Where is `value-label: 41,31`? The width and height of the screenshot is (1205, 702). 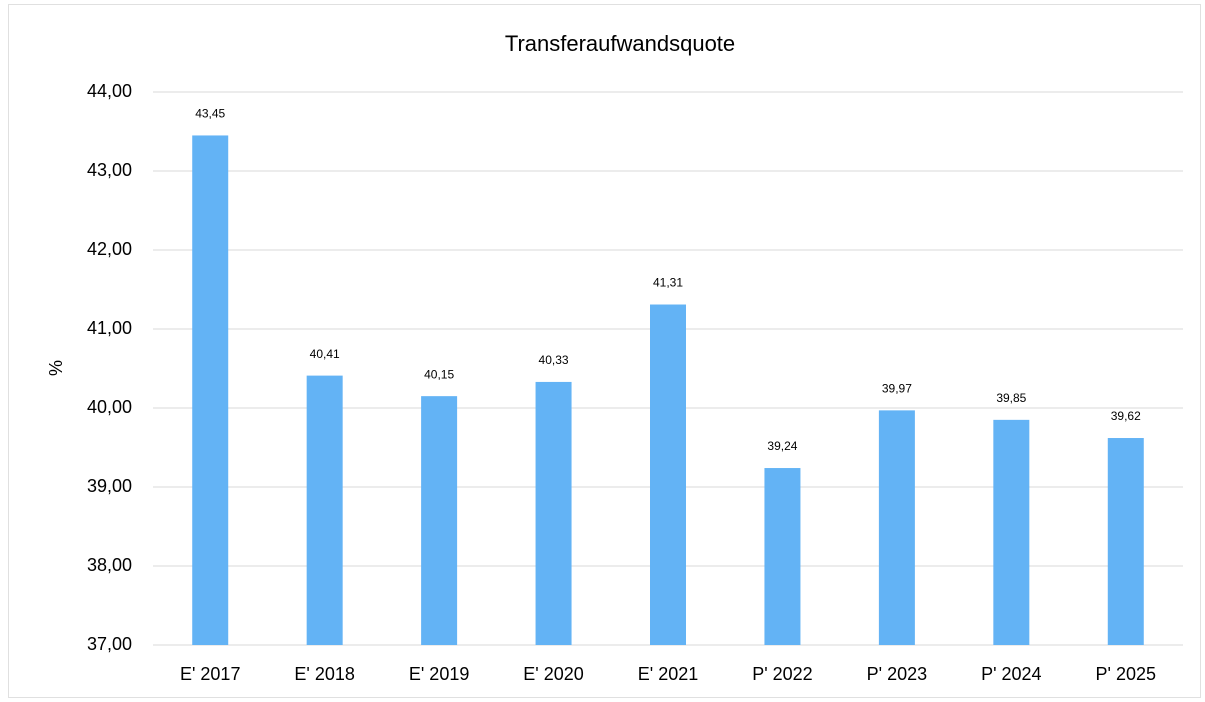 value-label: 41,31 is located at coordinates (668, 283).